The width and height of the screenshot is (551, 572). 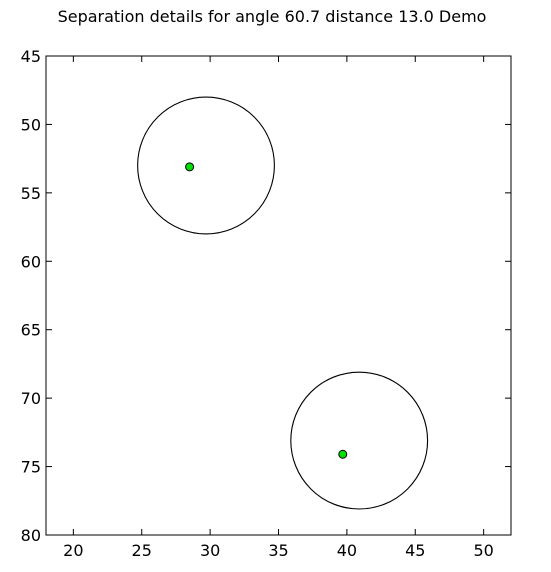 What do you see at coordinates (347, 550) in the screenshot?
I see `x-tick-label: 40` at bounding box center [347, 550].